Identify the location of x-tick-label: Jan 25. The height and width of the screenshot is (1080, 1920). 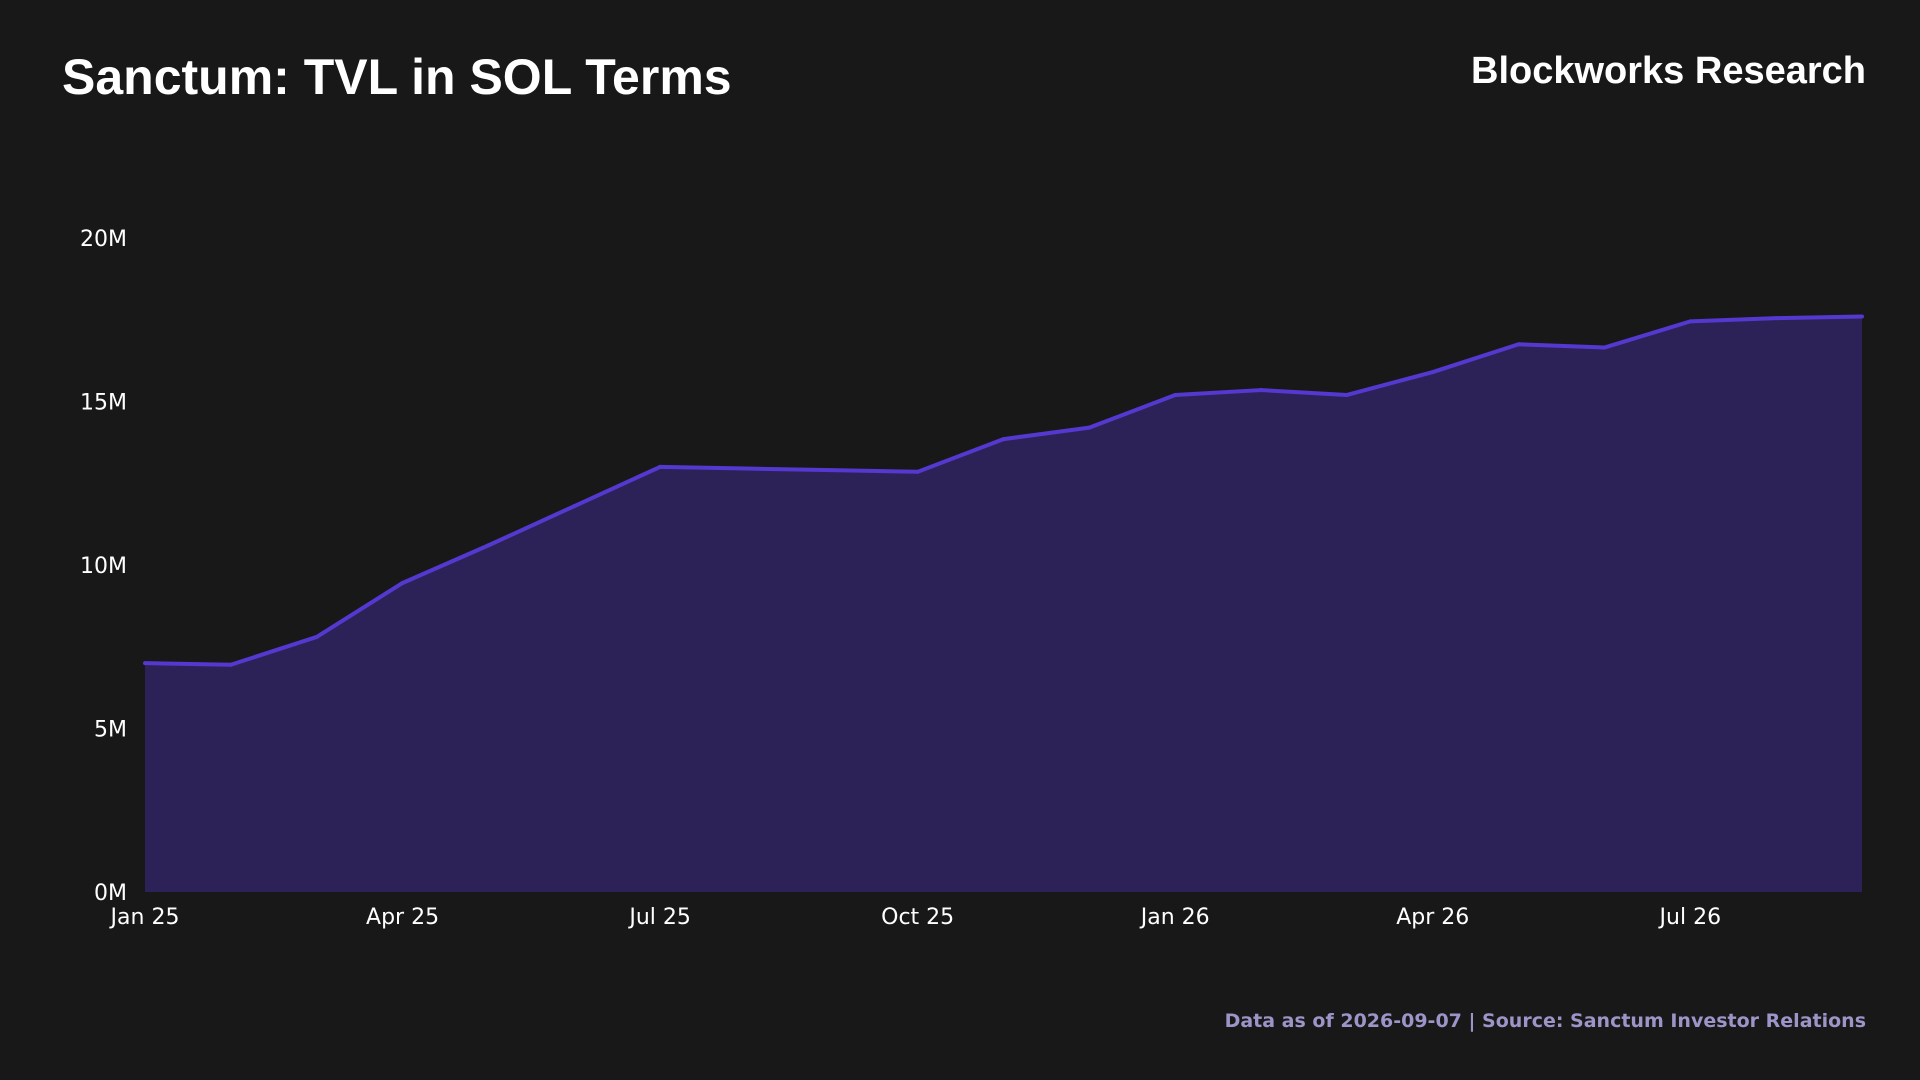
(144, 917).